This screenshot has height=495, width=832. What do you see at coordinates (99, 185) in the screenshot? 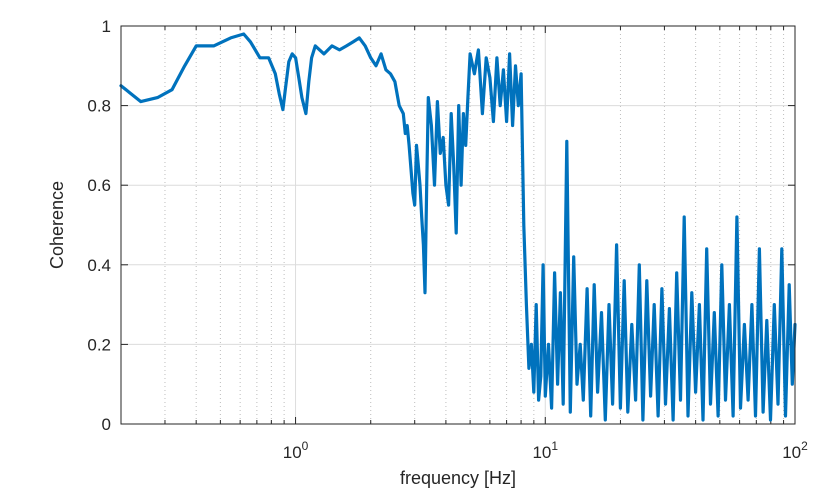
I see `y-tick-label: 0.6` at bounding box center [99, 185].